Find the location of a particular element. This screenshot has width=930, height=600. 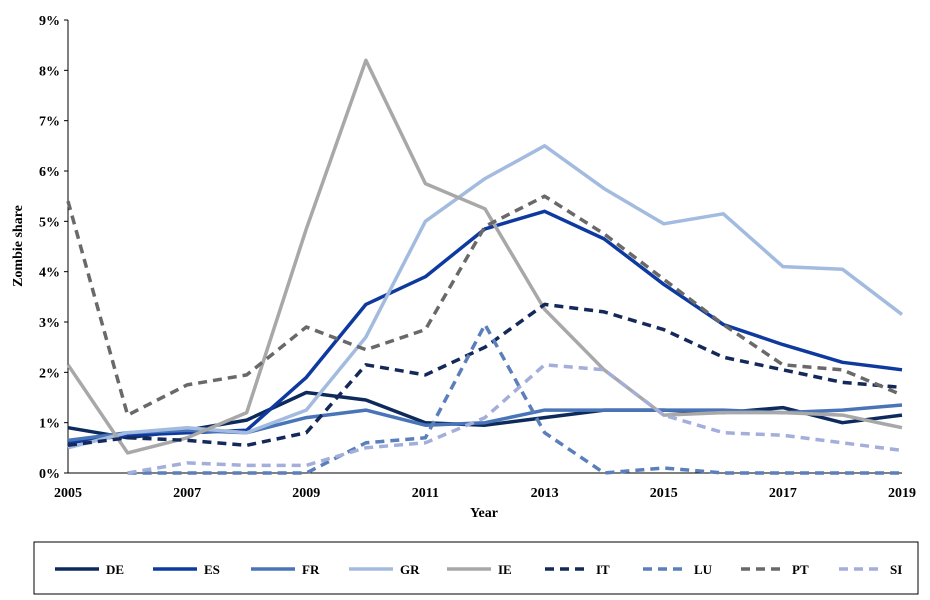

y-tick-label: 3% is located at coordinates (49, 323).